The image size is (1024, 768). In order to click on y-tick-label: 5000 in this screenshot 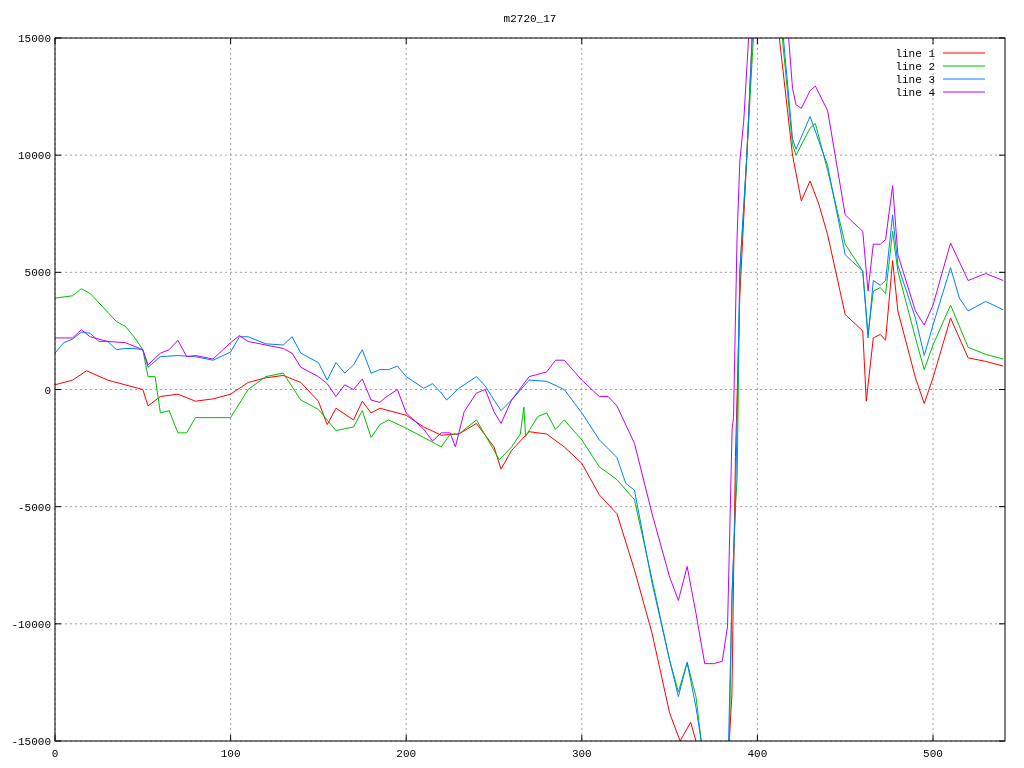, I will do `click(37, 273)`.